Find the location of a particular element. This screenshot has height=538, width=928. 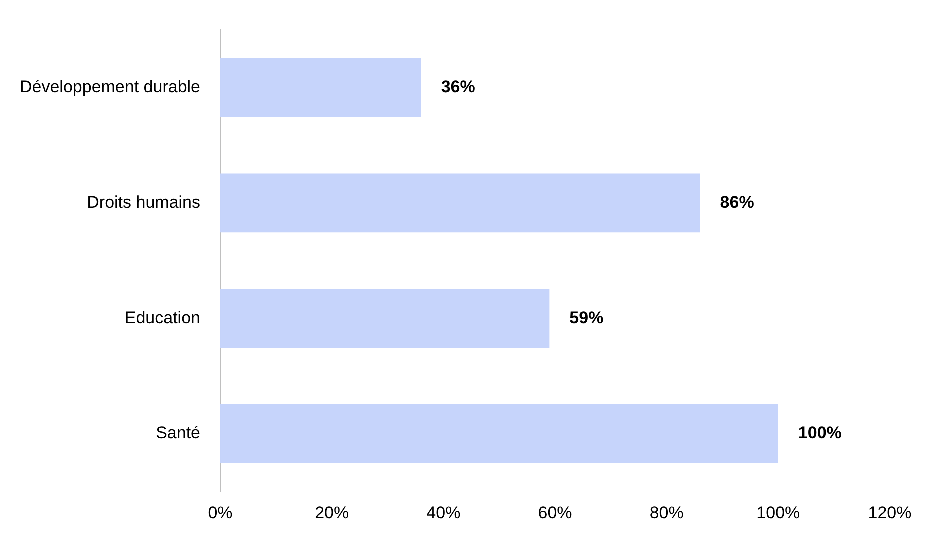

data-label: 100% is located at coordinates (820, 433).